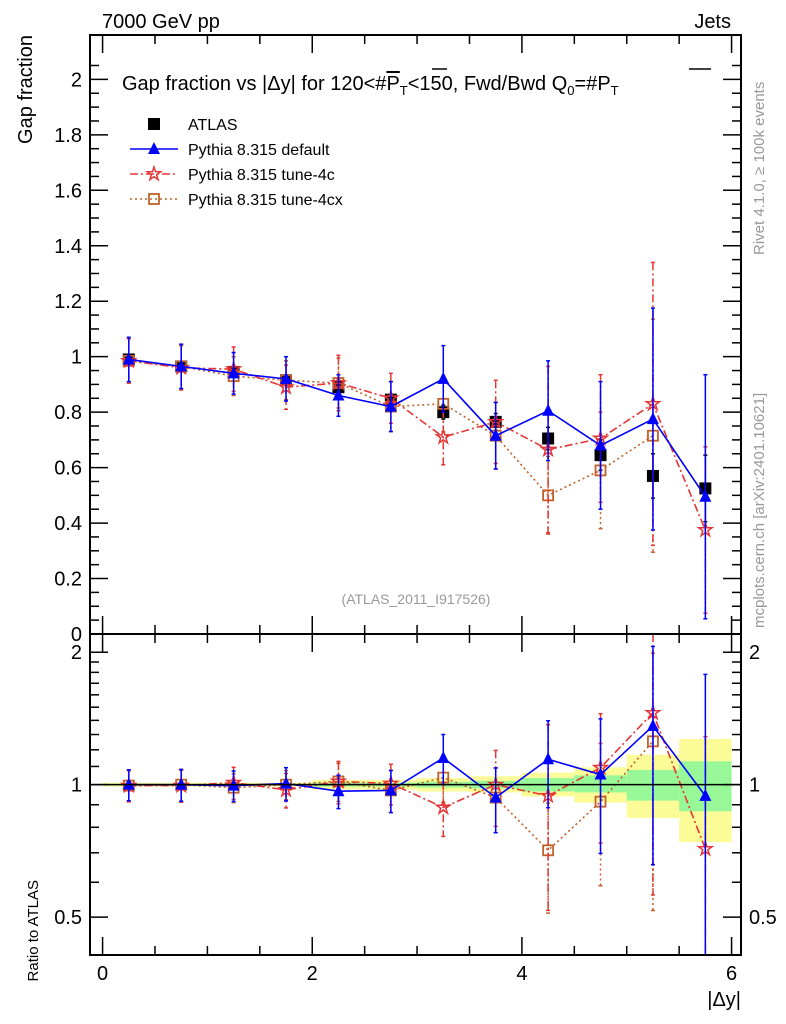 The width and height of the screenshot is (786, 1024). What do you see at coordinates (154, 199) in the screenshot?
I see `legend-marker-tune4cx` at bounding box center [154, 199].